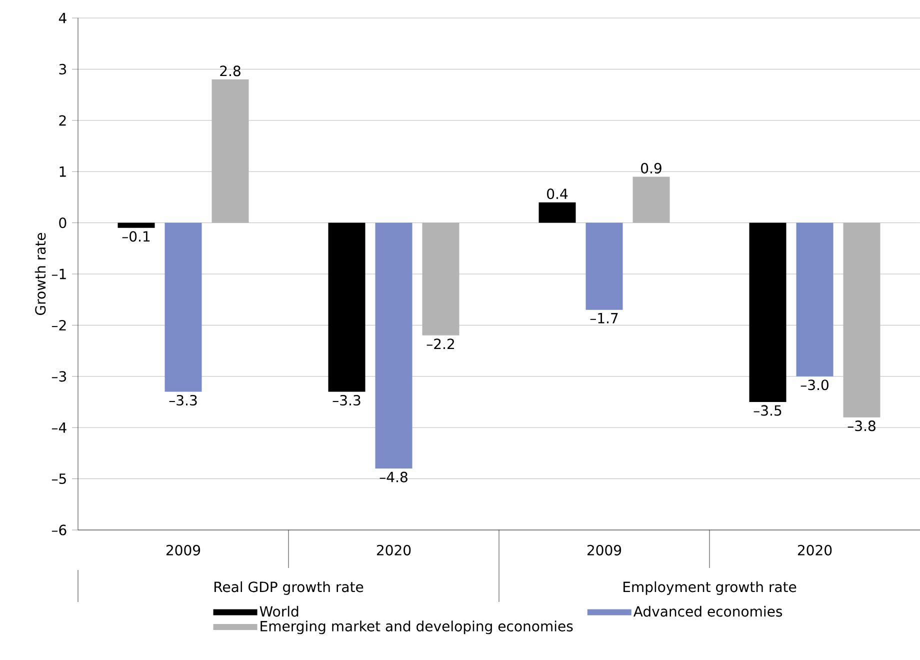 The image size is (920, 660). I want to click on data-label: 0.4, so click(557, 194).